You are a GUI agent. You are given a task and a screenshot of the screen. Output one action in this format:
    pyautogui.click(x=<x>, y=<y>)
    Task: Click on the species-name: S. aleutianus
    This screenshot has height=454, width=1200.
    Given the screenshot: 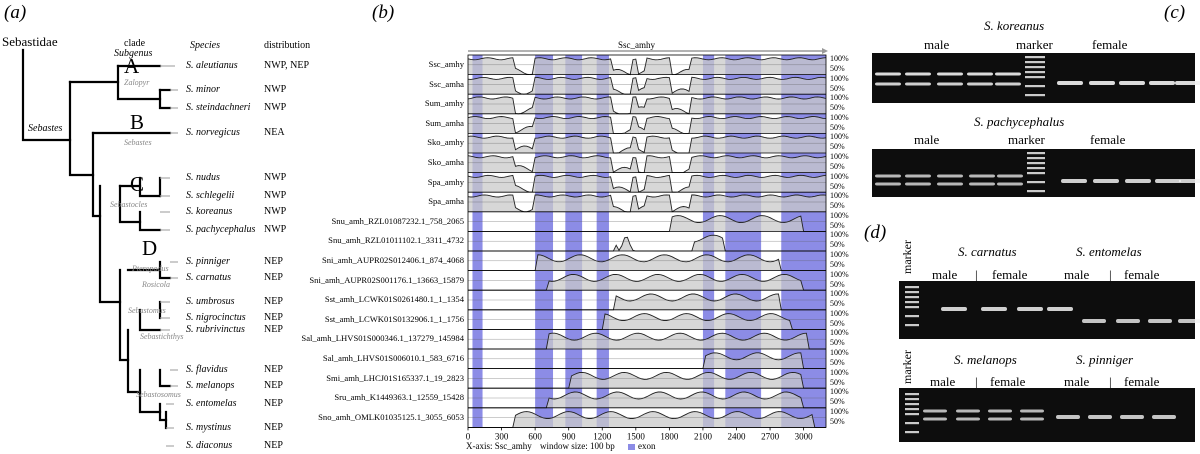 What is the action you would take?
    pyautogui.click(x=212, y=65)
    